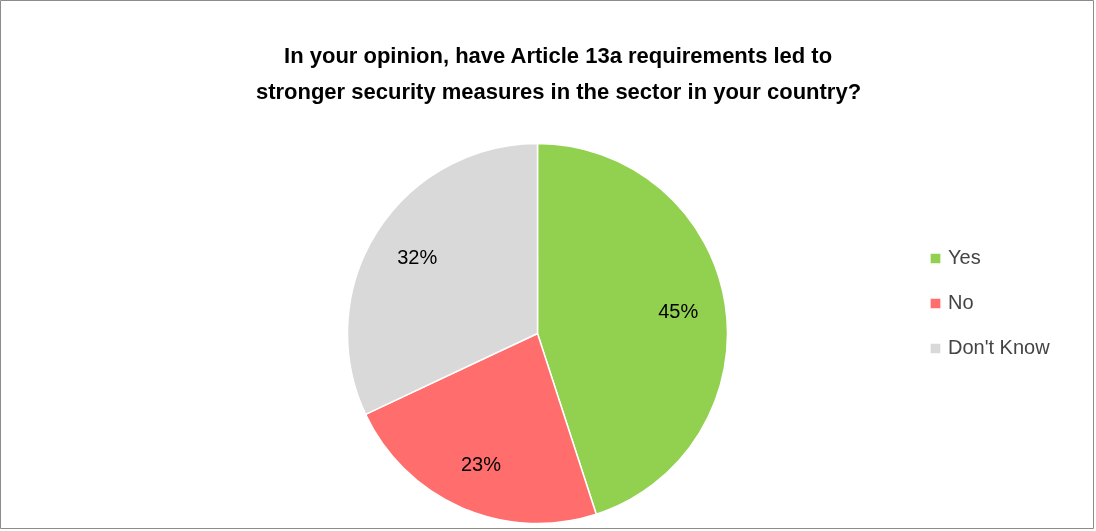 Image resolution: width=1096 pixels, height=531 pixels. What do you see at coordinates (999, 347) in the screenshot?
I see `legend-label: Don't Know` at bounding box center [999, 347].